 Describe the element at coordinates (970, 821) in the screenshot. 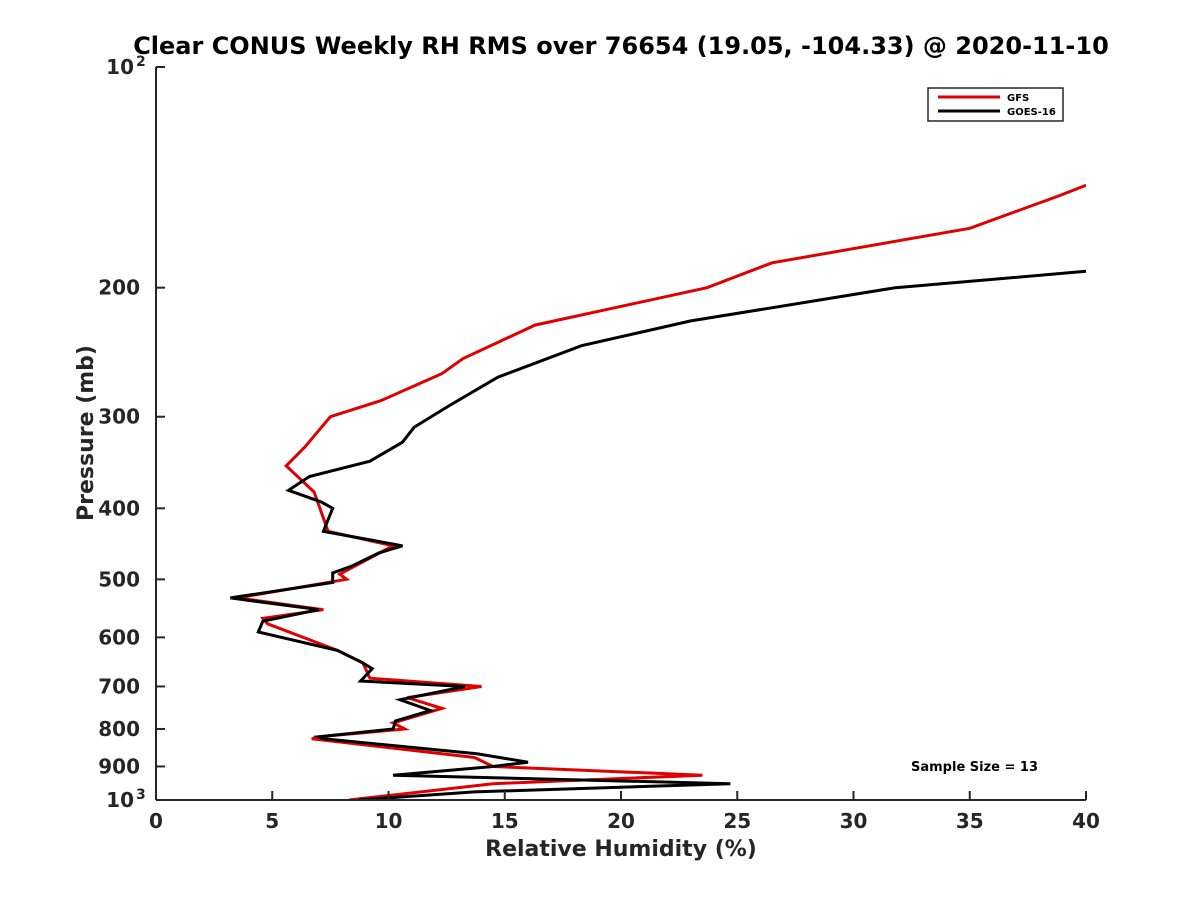

I see `x-tick-label: 35` at that location.